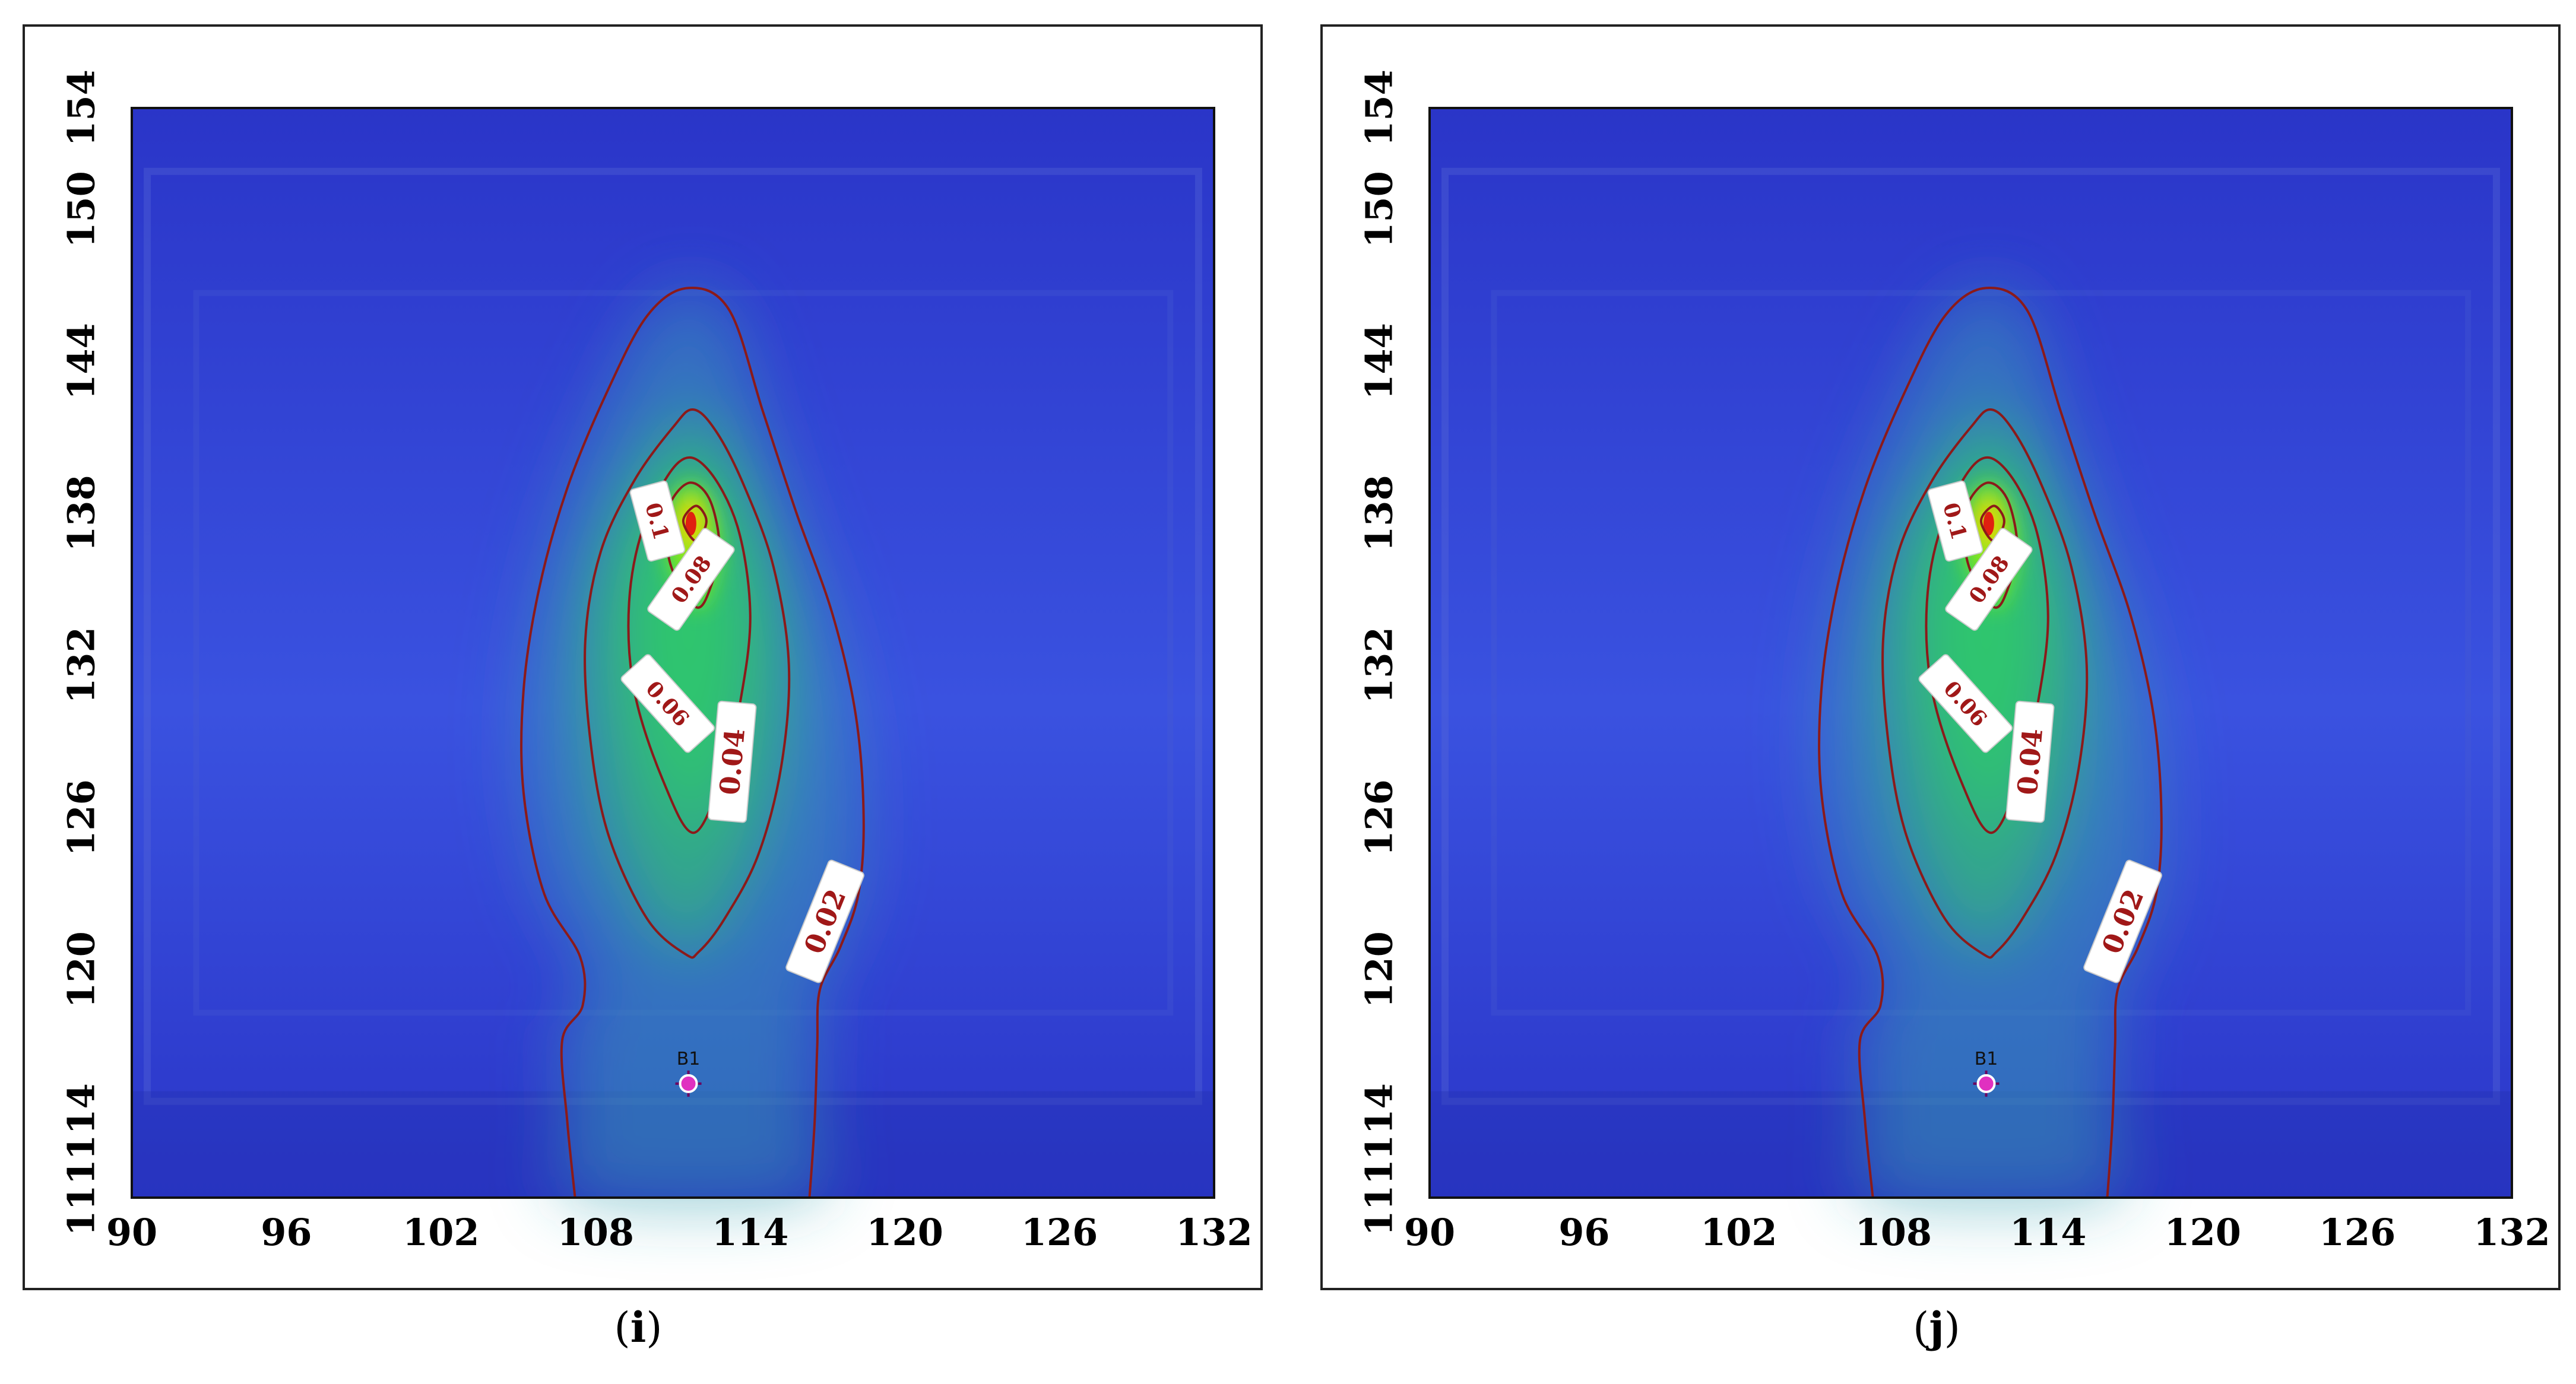 This screenshot has width=2576, height=1384. I want to click on caption-letter: i, so click(639, 1327).